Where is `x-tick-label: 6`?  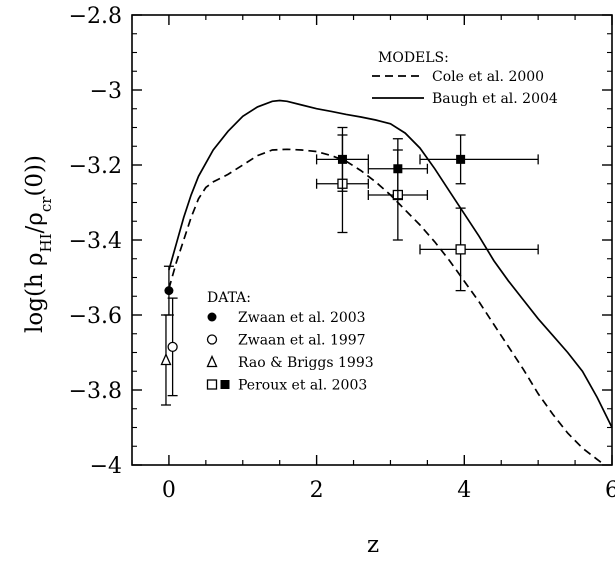 x-tick-label: 6 is located at coordinates (610, 490).